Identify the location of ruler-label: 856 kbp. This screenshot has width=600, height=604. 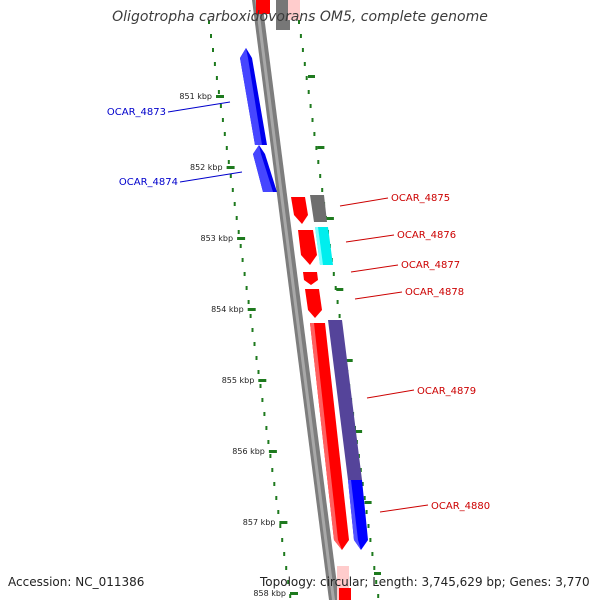
(248, 451).